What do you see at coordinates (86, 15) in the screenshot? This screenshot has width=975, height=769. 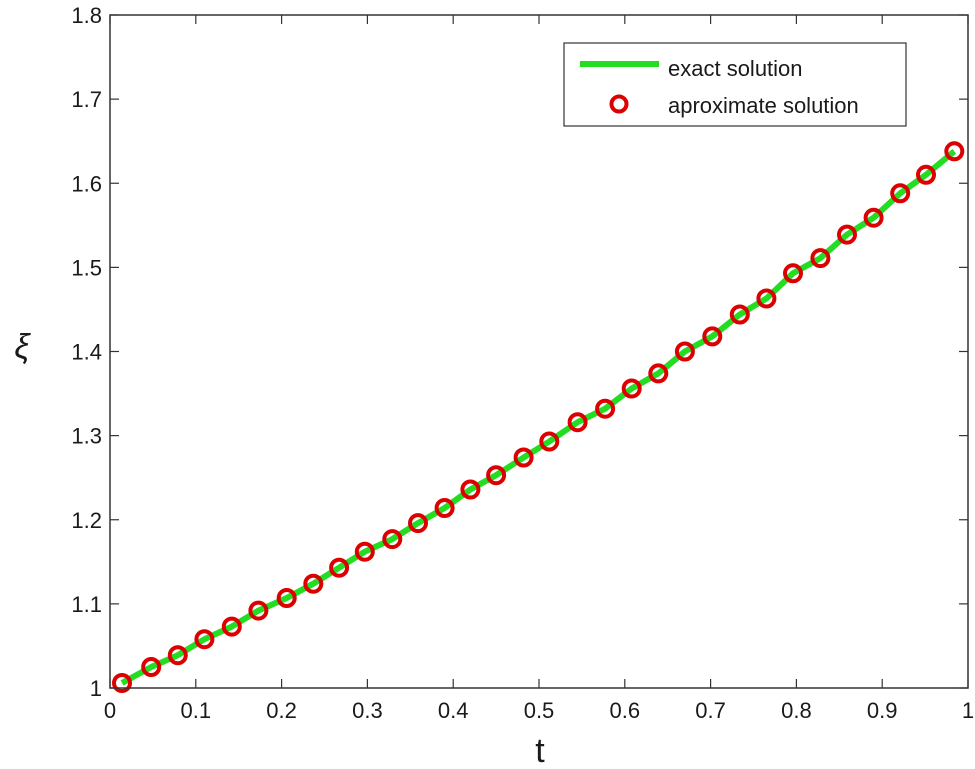 I see `y-tick-label: 1.8` at bounding box center [86, 15].